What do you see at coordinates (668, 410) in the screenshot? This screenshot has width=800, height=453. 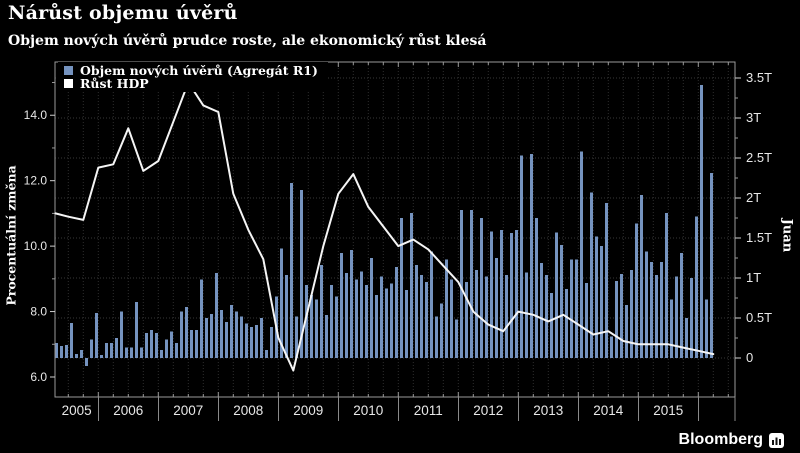 I see `year-label: 2015` at bounding box center [668, 410].